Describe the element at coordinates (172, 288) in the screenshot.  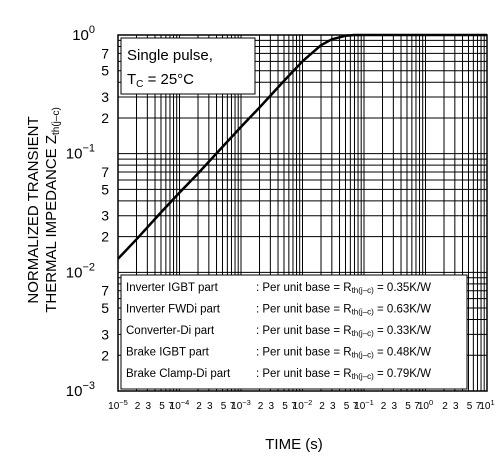
I see `table-row-part: Inverter IGBT part` at that location.